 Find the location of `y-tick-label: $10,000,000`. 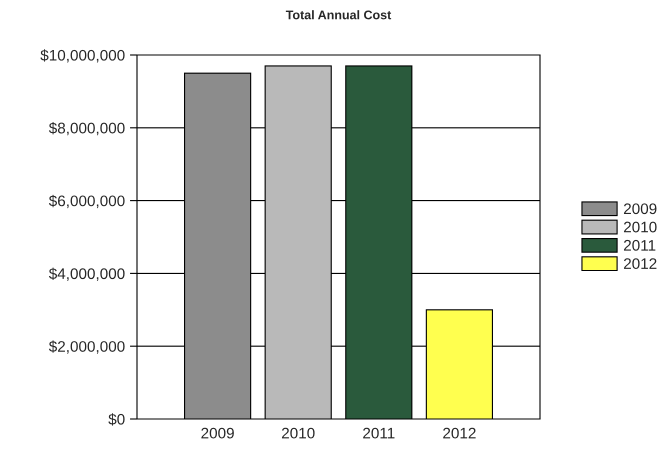

y-tick-label: $10,000,000 is located at coordinates (82, 55).